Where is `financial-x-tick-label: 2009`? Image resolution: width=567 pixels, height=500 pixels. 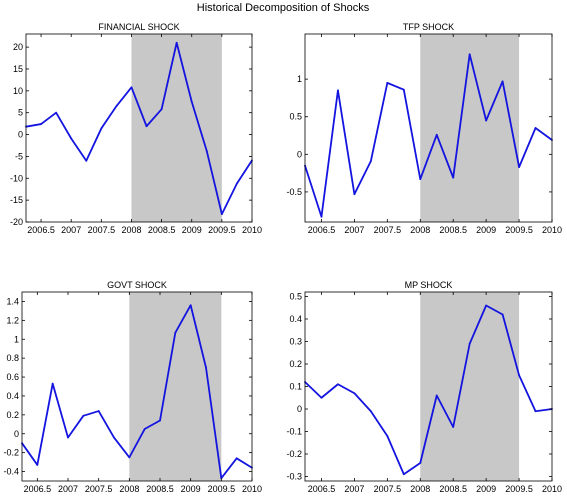 financial-x-tick-label: 2009 is located at coordinates (192, 230).